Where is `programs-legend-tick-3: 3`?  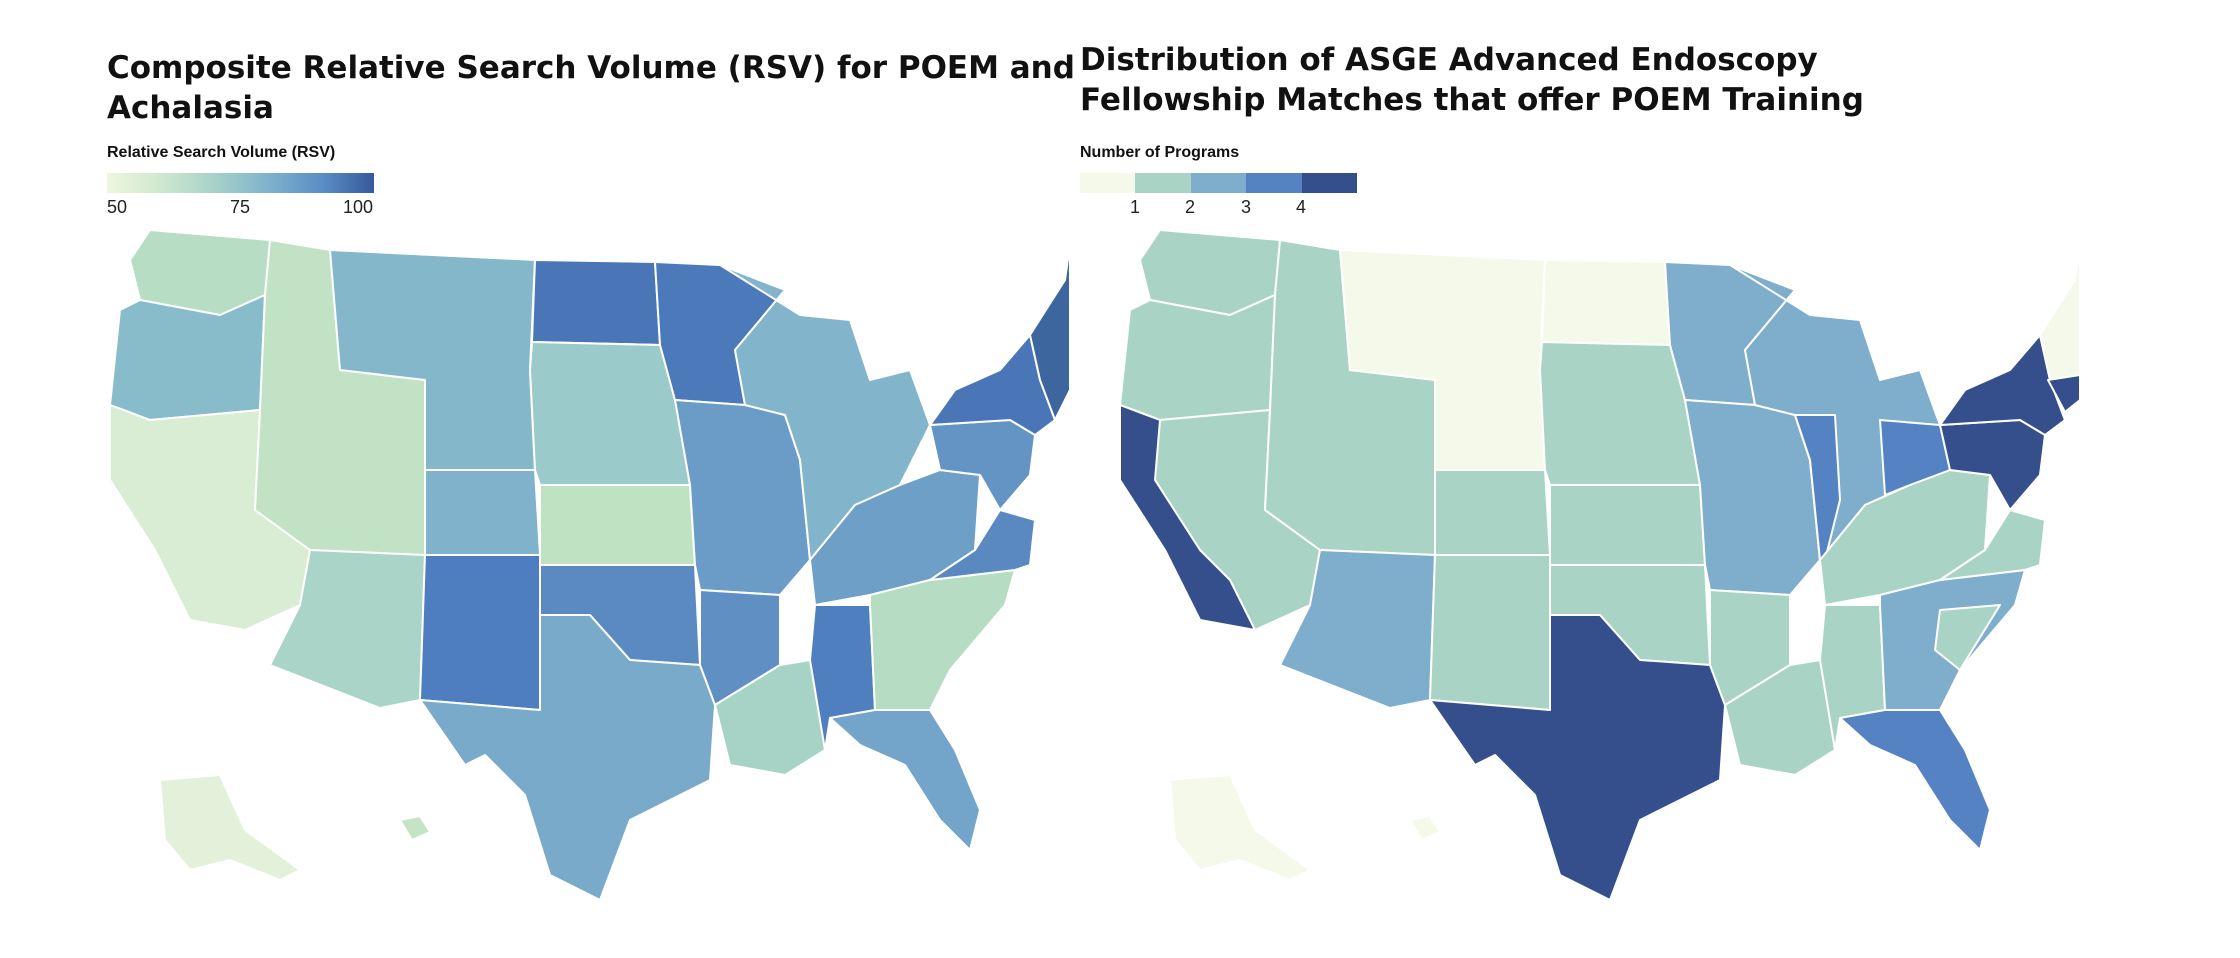
programs-legend-tick-3: 3 is located at coordinates (1246, 207).